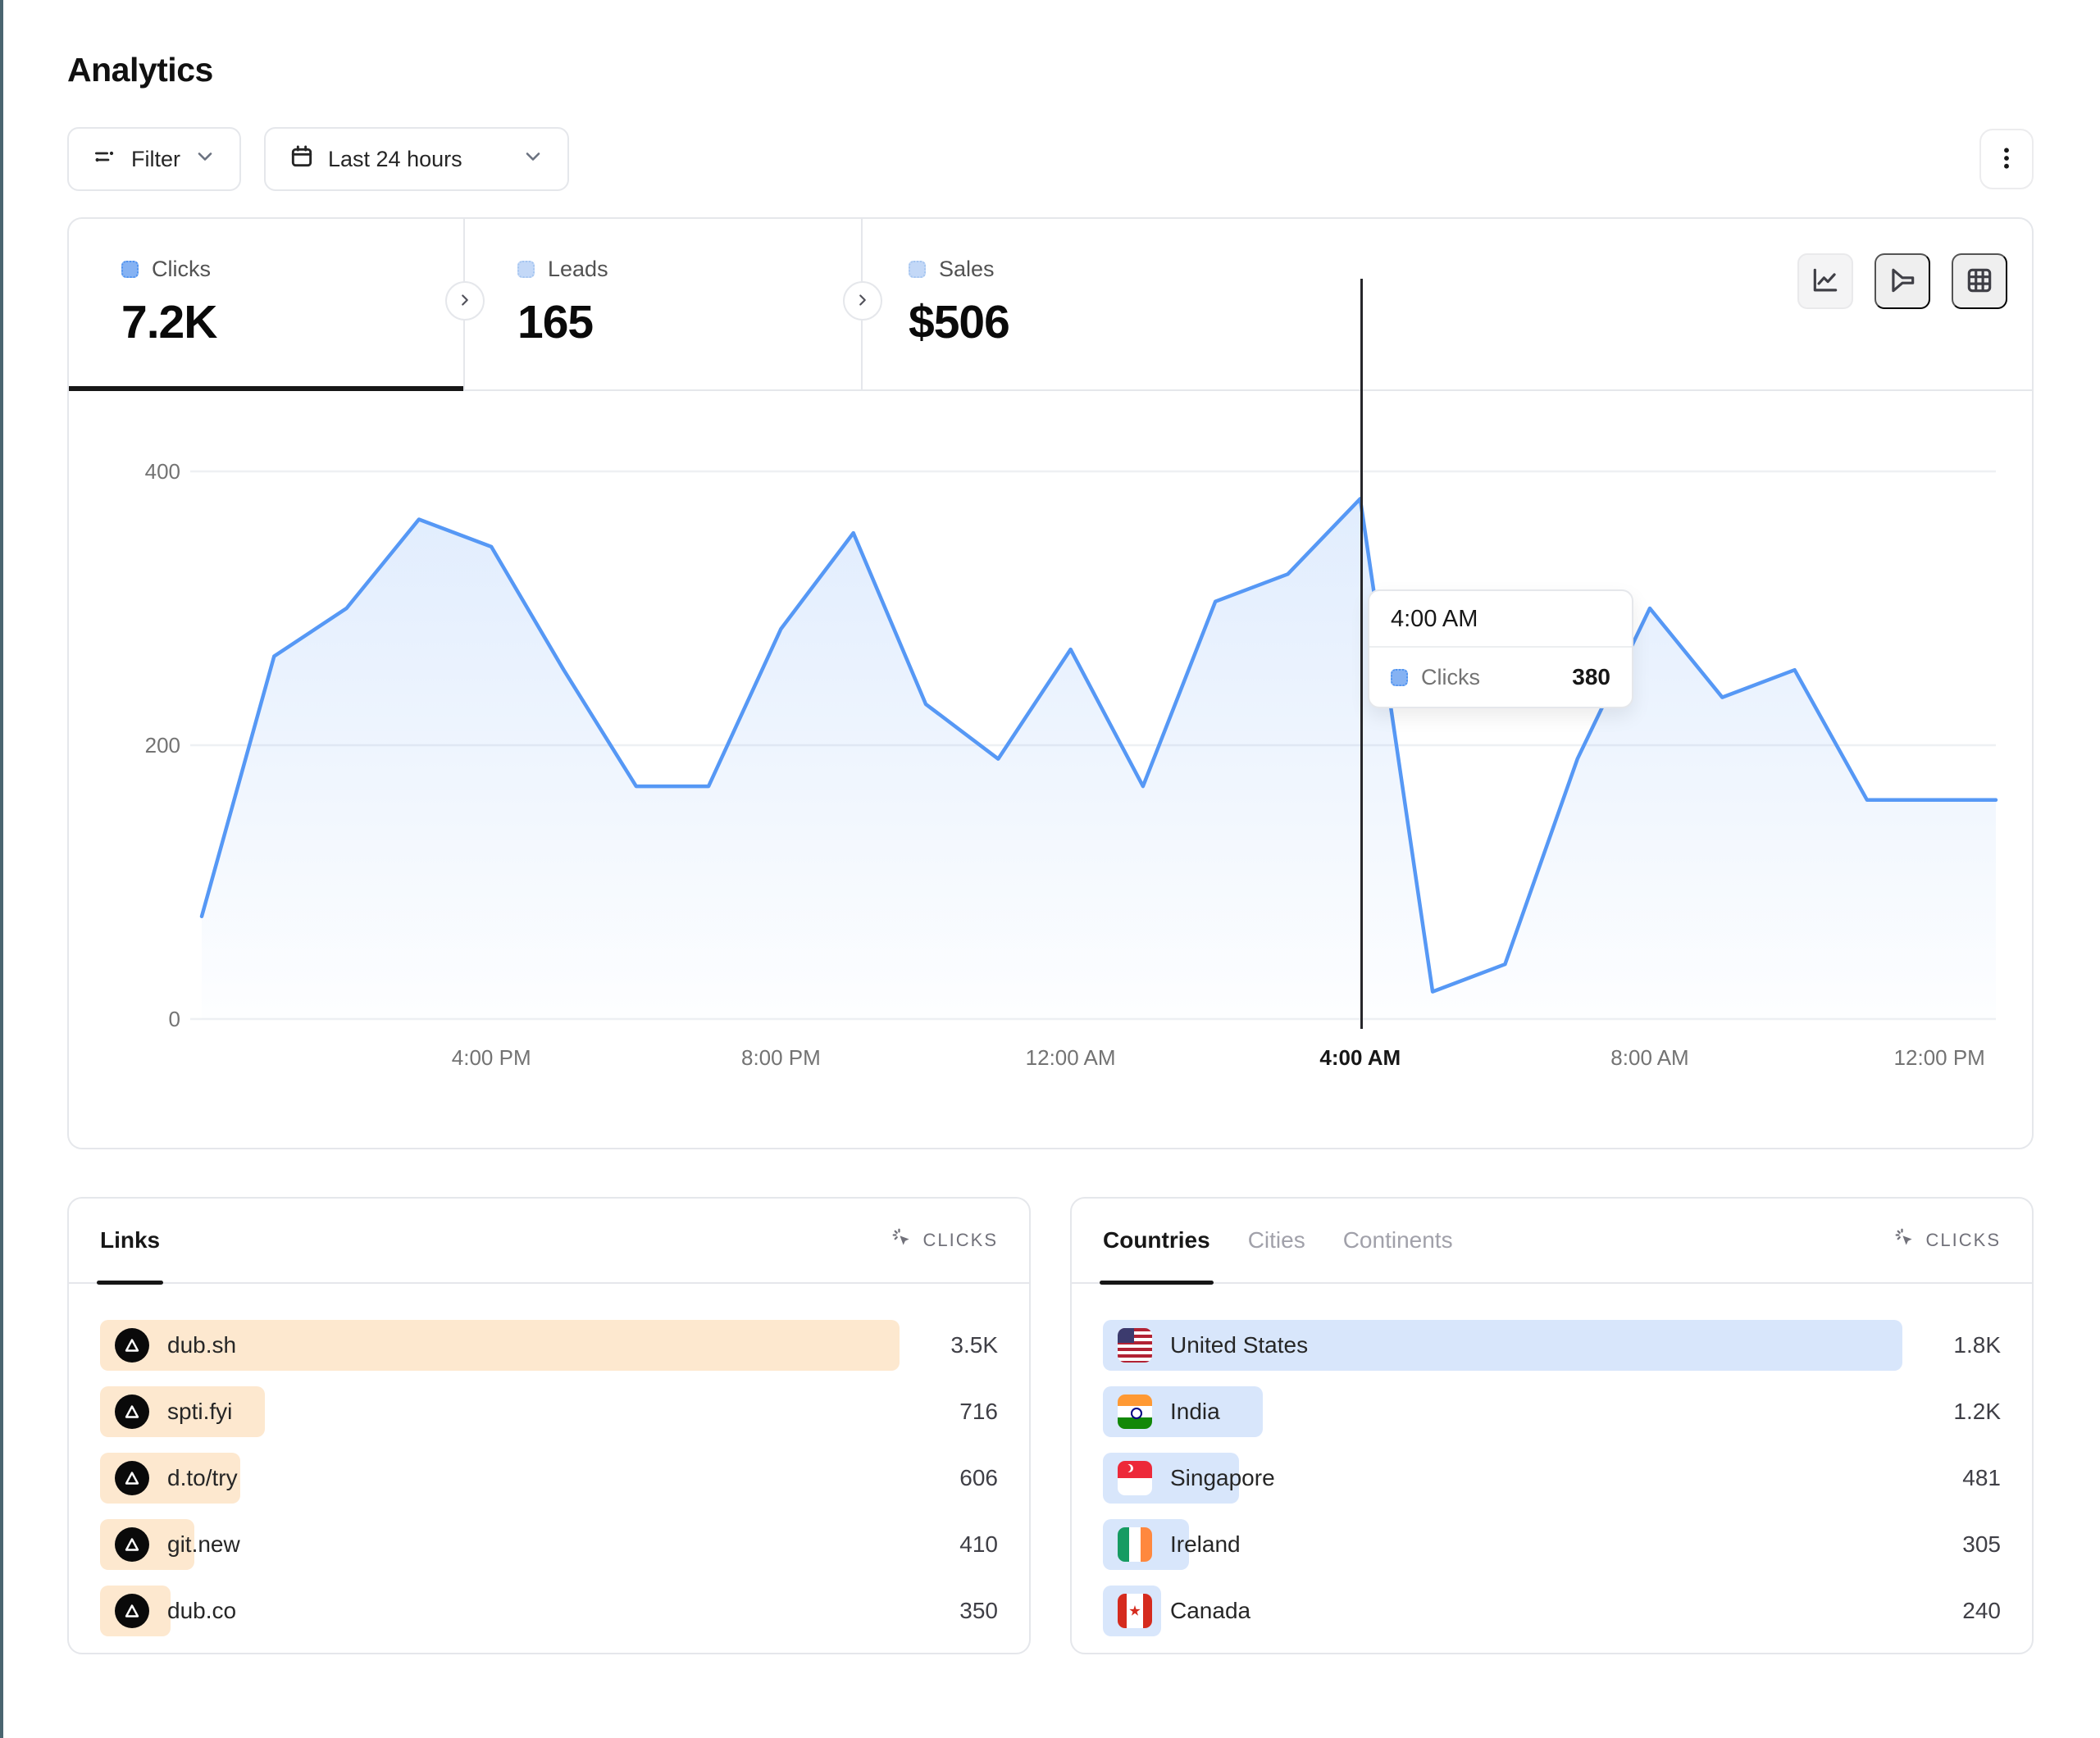 This screenshot has height=1738, width=2100. I want to click on line-chart-view-button, so click(1825, 281).